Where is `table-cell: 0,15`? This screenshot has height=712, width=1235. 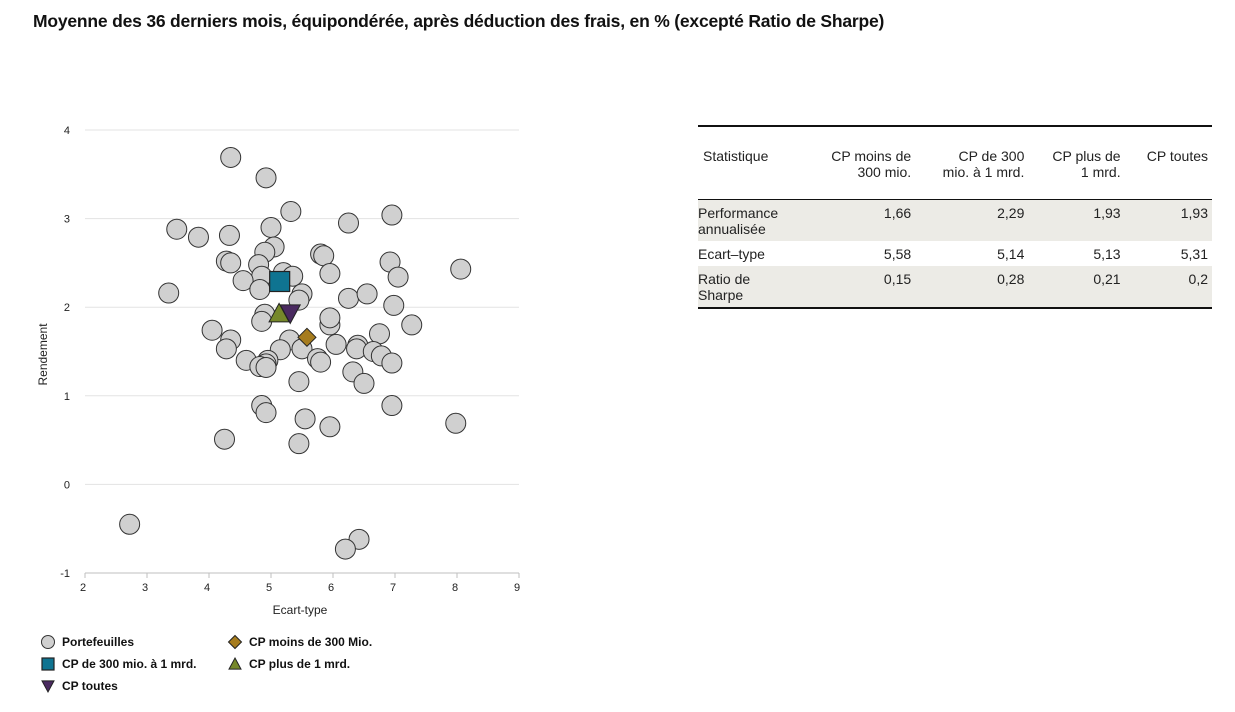
table-cell: 0,15 is located at coordinates (860, 287).